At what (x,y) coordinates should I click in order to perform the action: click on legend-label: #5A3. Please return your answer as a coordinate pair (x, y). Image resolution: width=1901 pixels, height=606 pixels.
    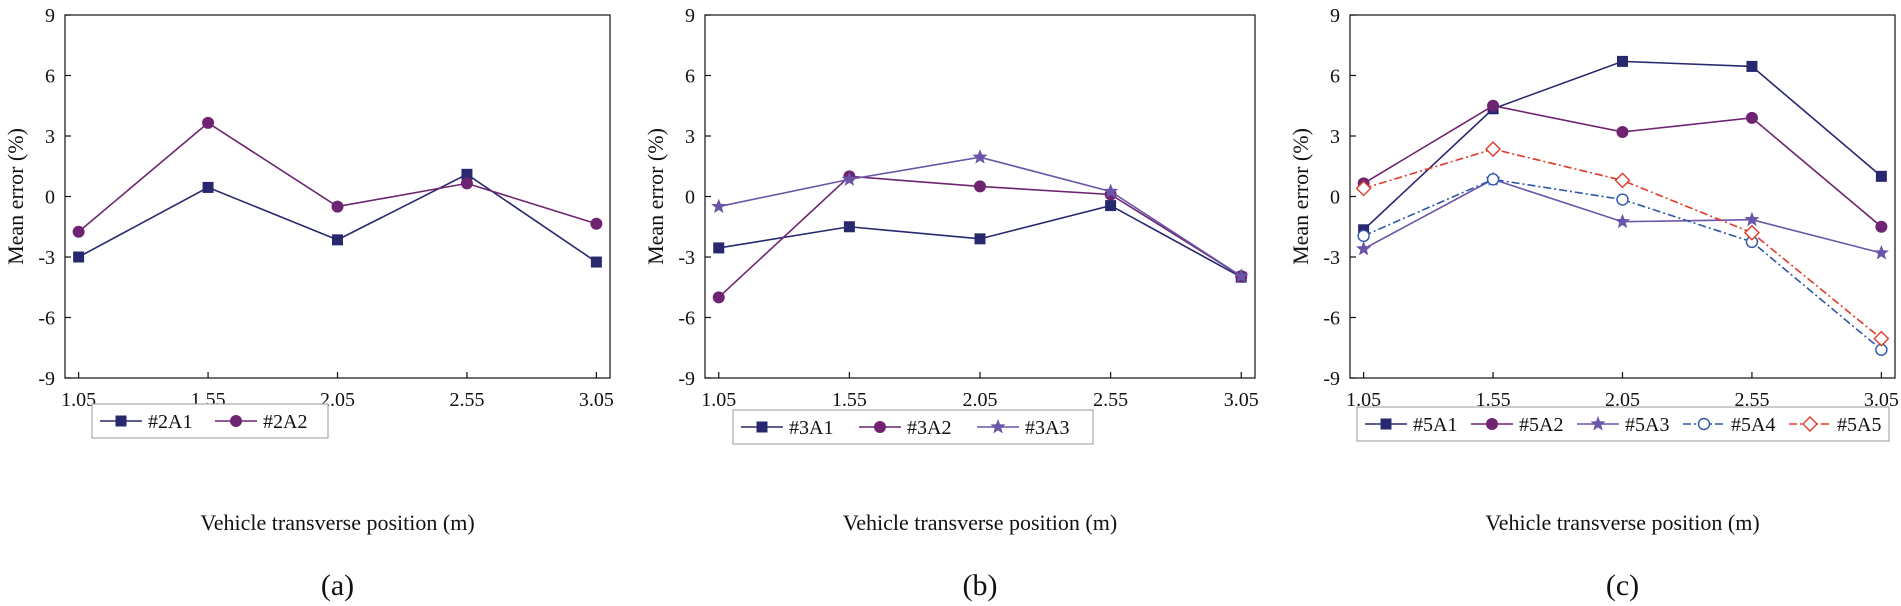
    Looking at the image, I should click on (1647, 425).